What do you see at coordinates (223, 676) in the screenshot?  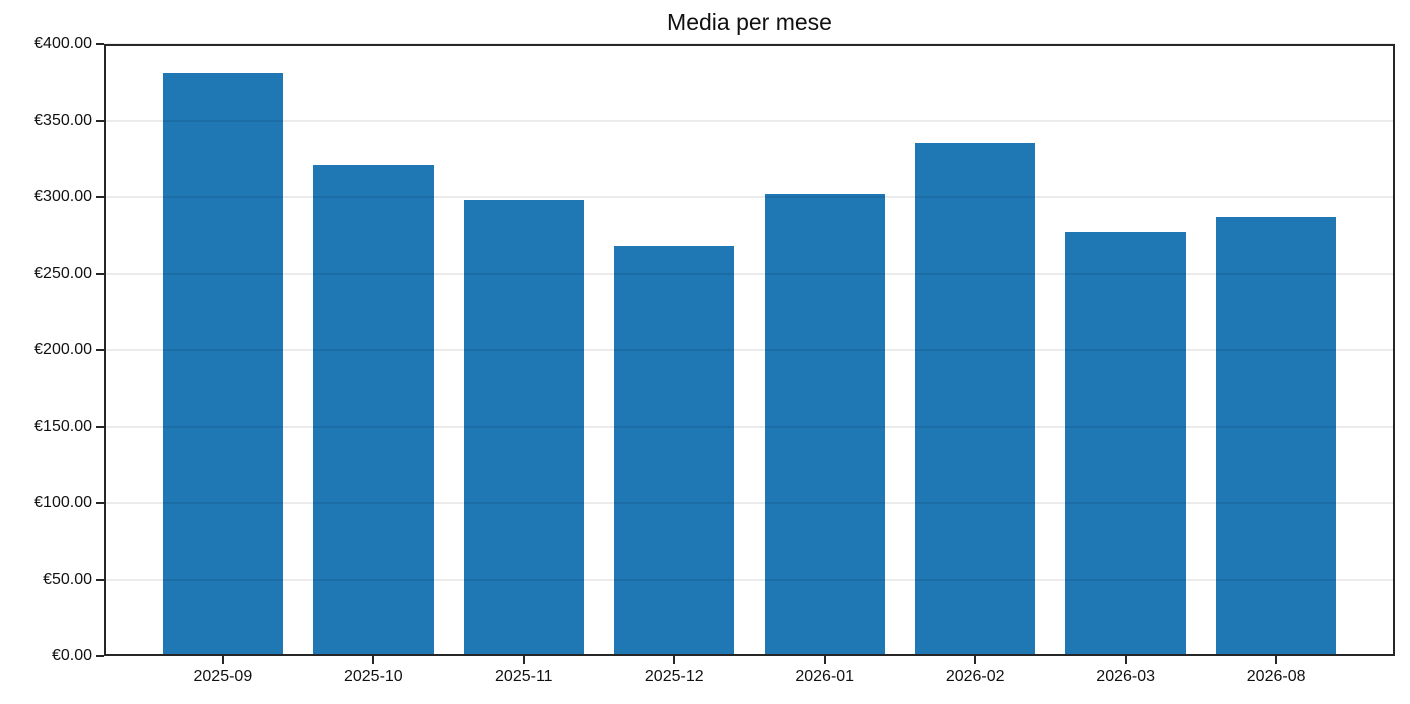 I see `x-tick-label: 2025-09` at bounding box center [223, 676].